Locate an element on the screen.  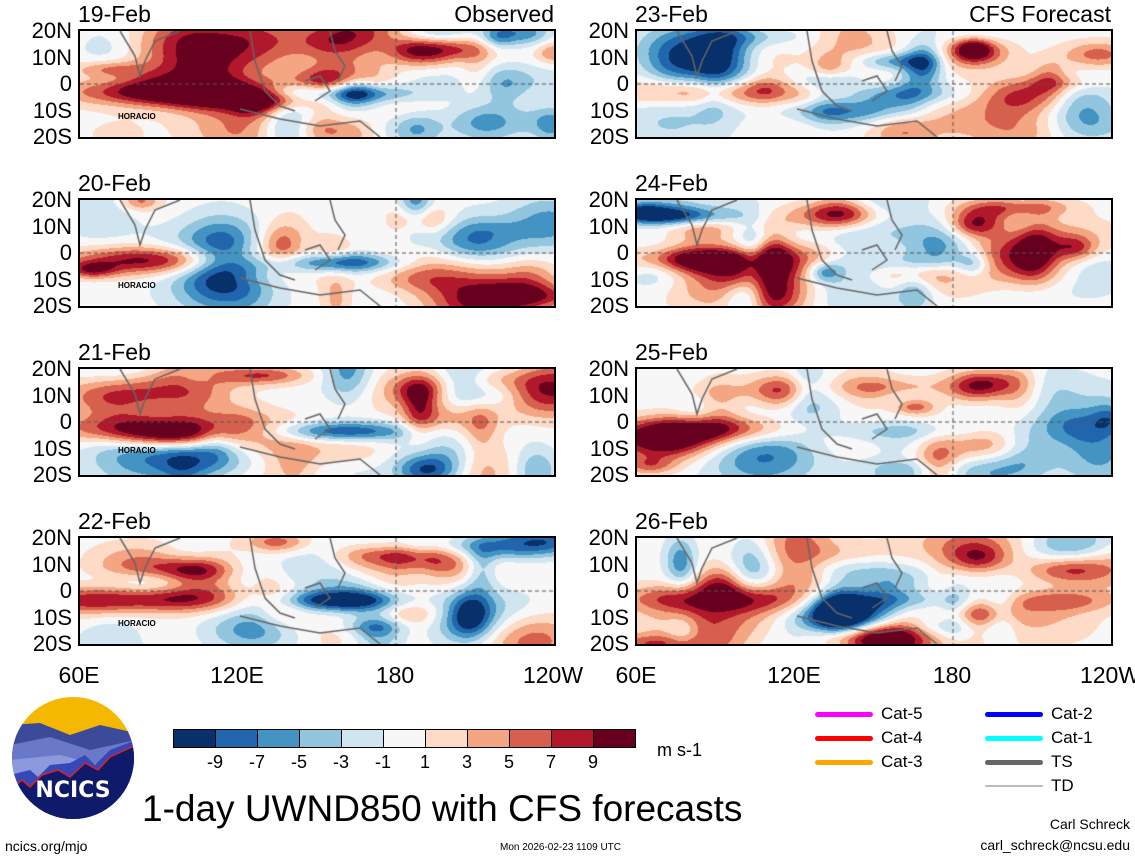
legend-item-td: TD is located at coordinates (1029, 786).